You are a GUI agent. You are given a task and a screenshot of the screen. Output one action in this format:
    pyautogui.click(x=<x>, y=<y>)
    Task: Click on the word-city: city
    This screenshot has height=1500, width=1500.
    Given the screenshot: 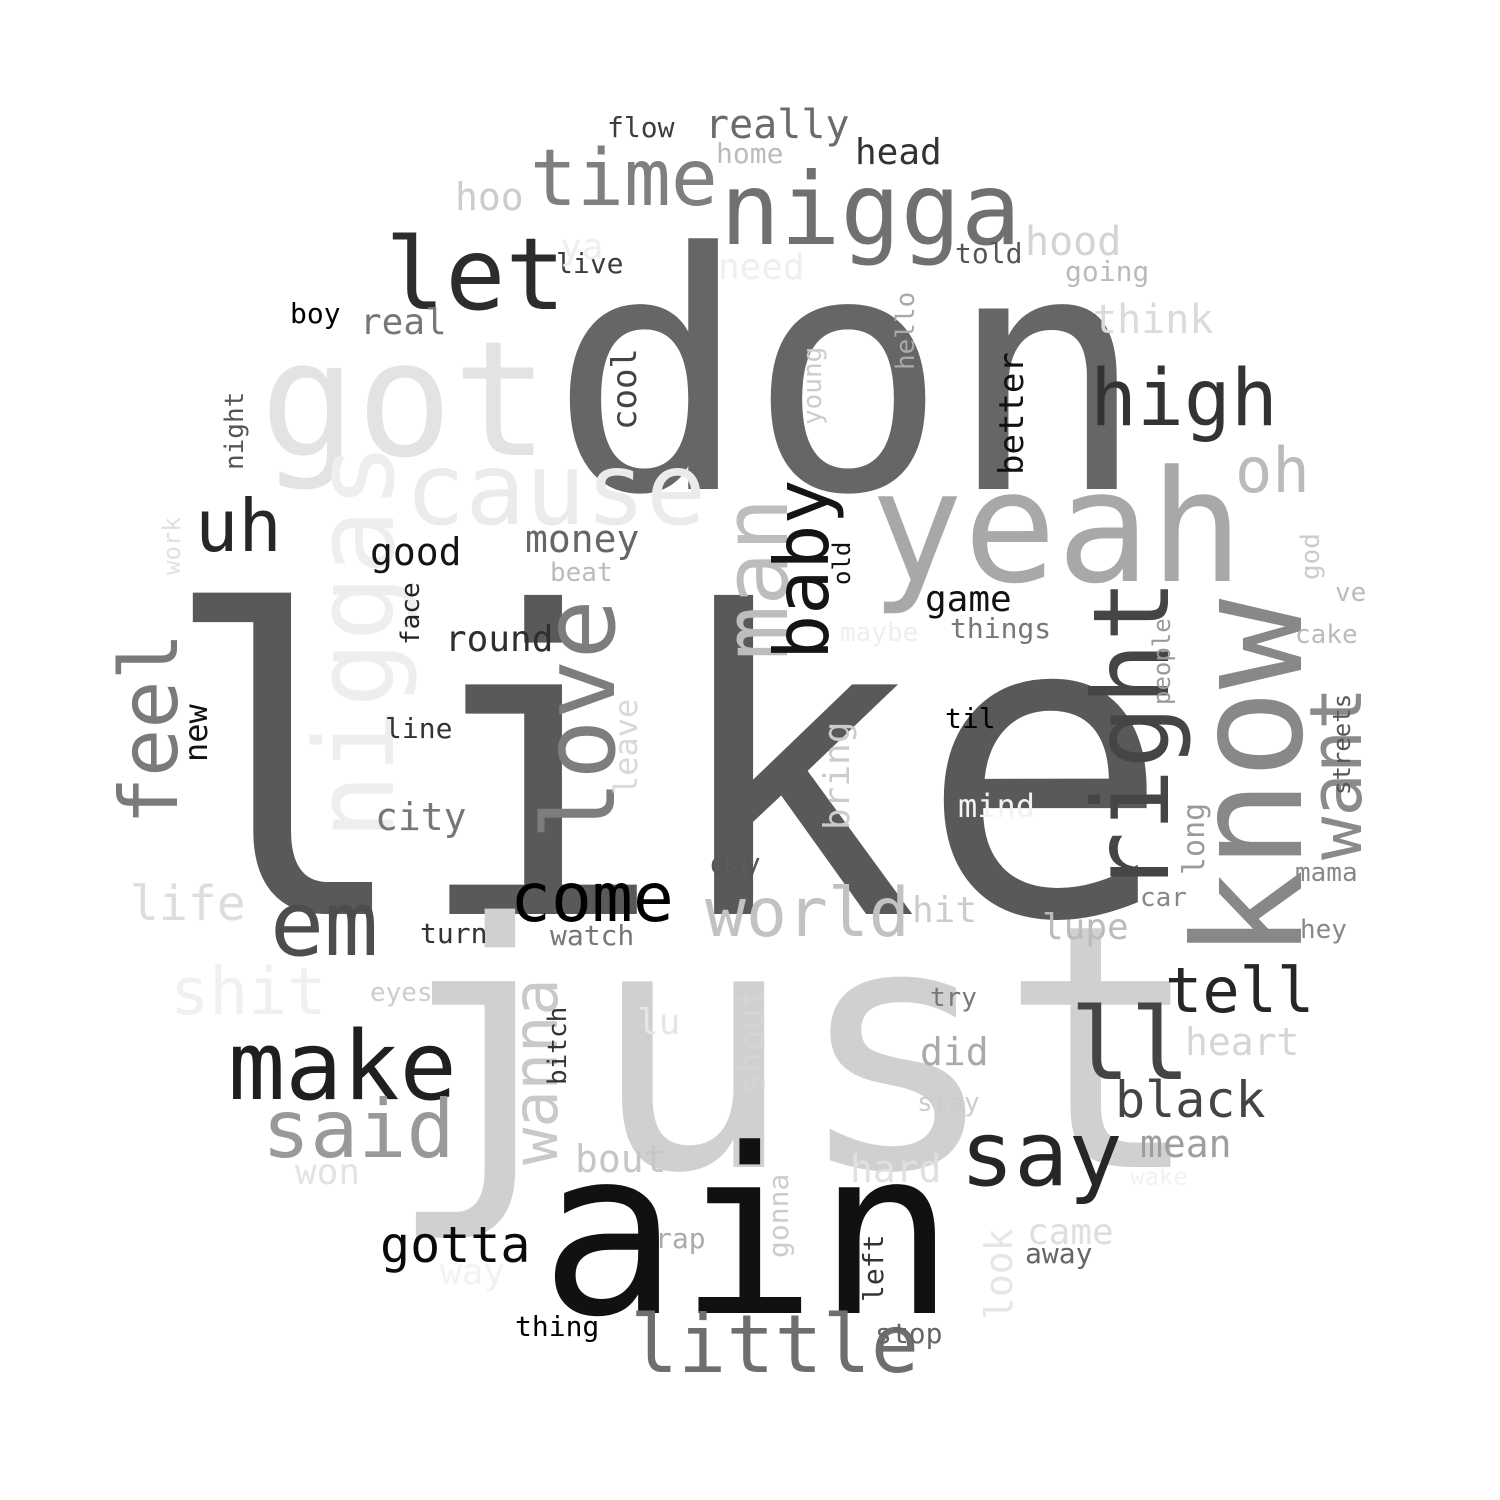 What is the action you would take?
    pyautogui.click(x=421, y=817)
    